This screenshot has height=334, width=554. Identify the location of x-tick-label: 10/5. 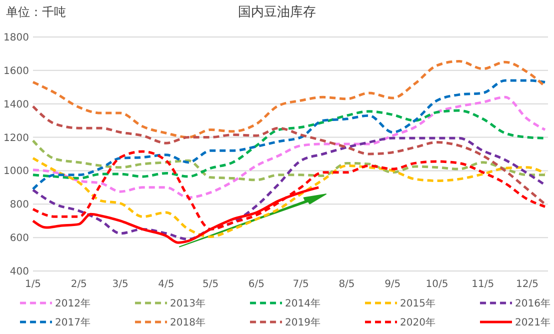
(437, 284).